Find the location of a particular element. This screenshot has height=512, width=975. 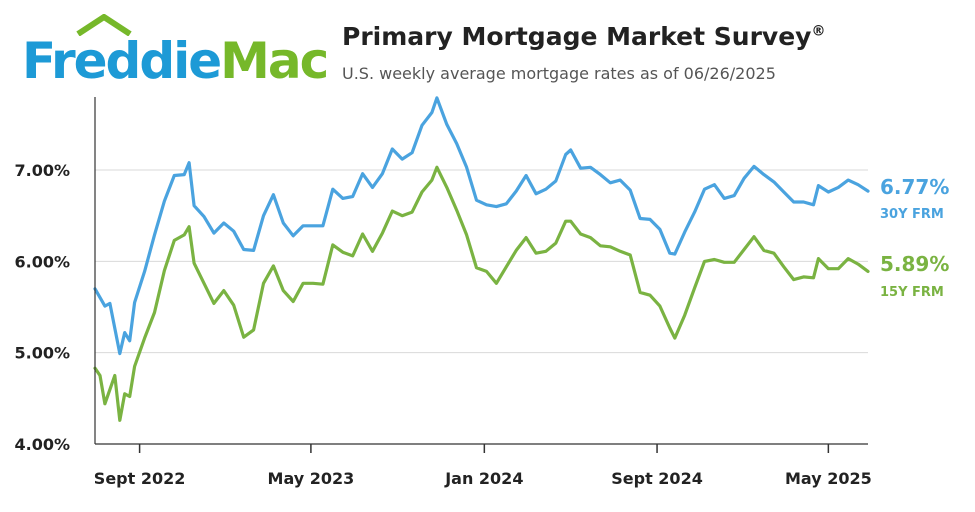

y-tick-label: 7.00% is located at coordinates (42, 170).